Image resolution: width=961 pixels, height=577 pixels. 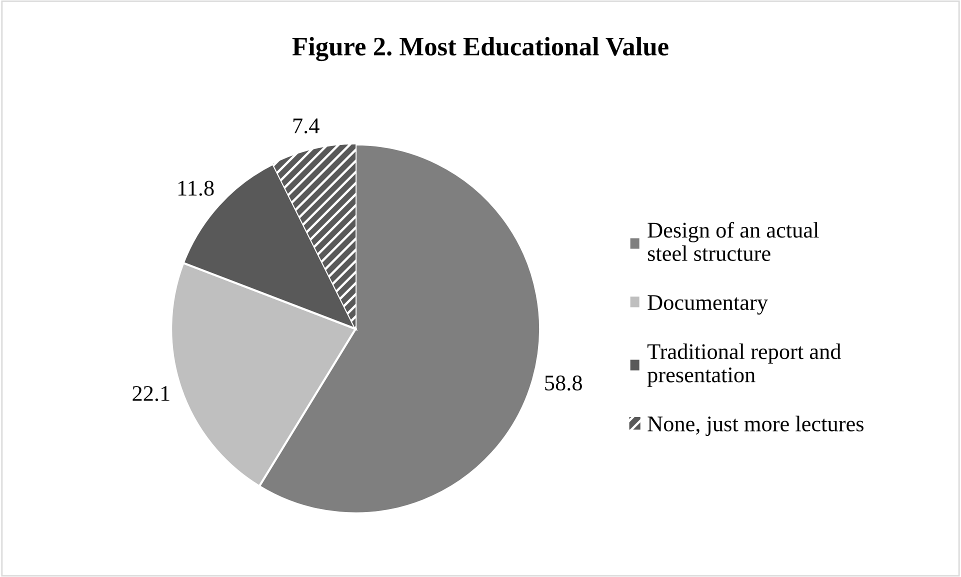 I want to click on legend-label: None, just more lectures, so click(x=756, y=426).